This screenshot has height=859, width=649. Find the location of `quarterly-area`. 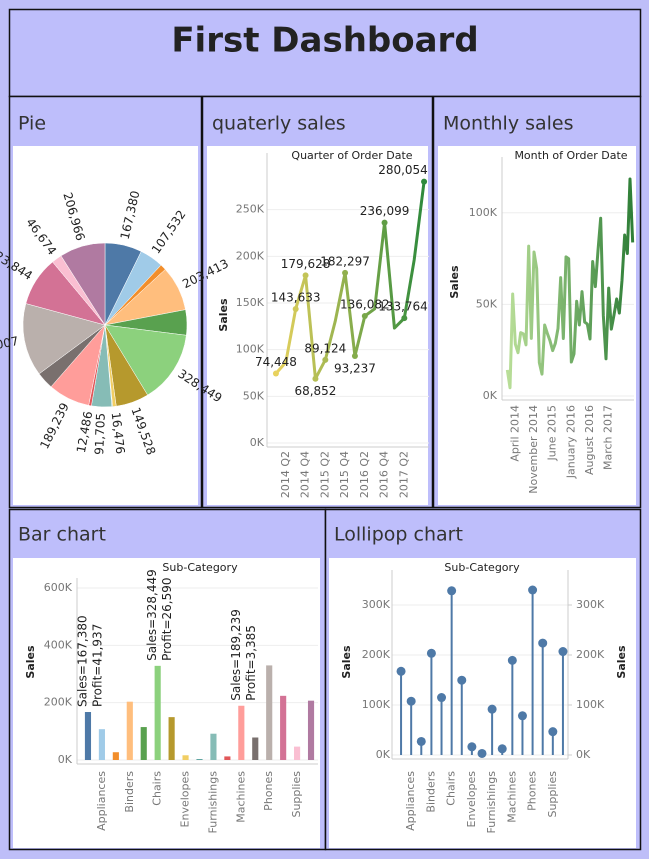

quarterly-area is located at coordinates (317, 325).